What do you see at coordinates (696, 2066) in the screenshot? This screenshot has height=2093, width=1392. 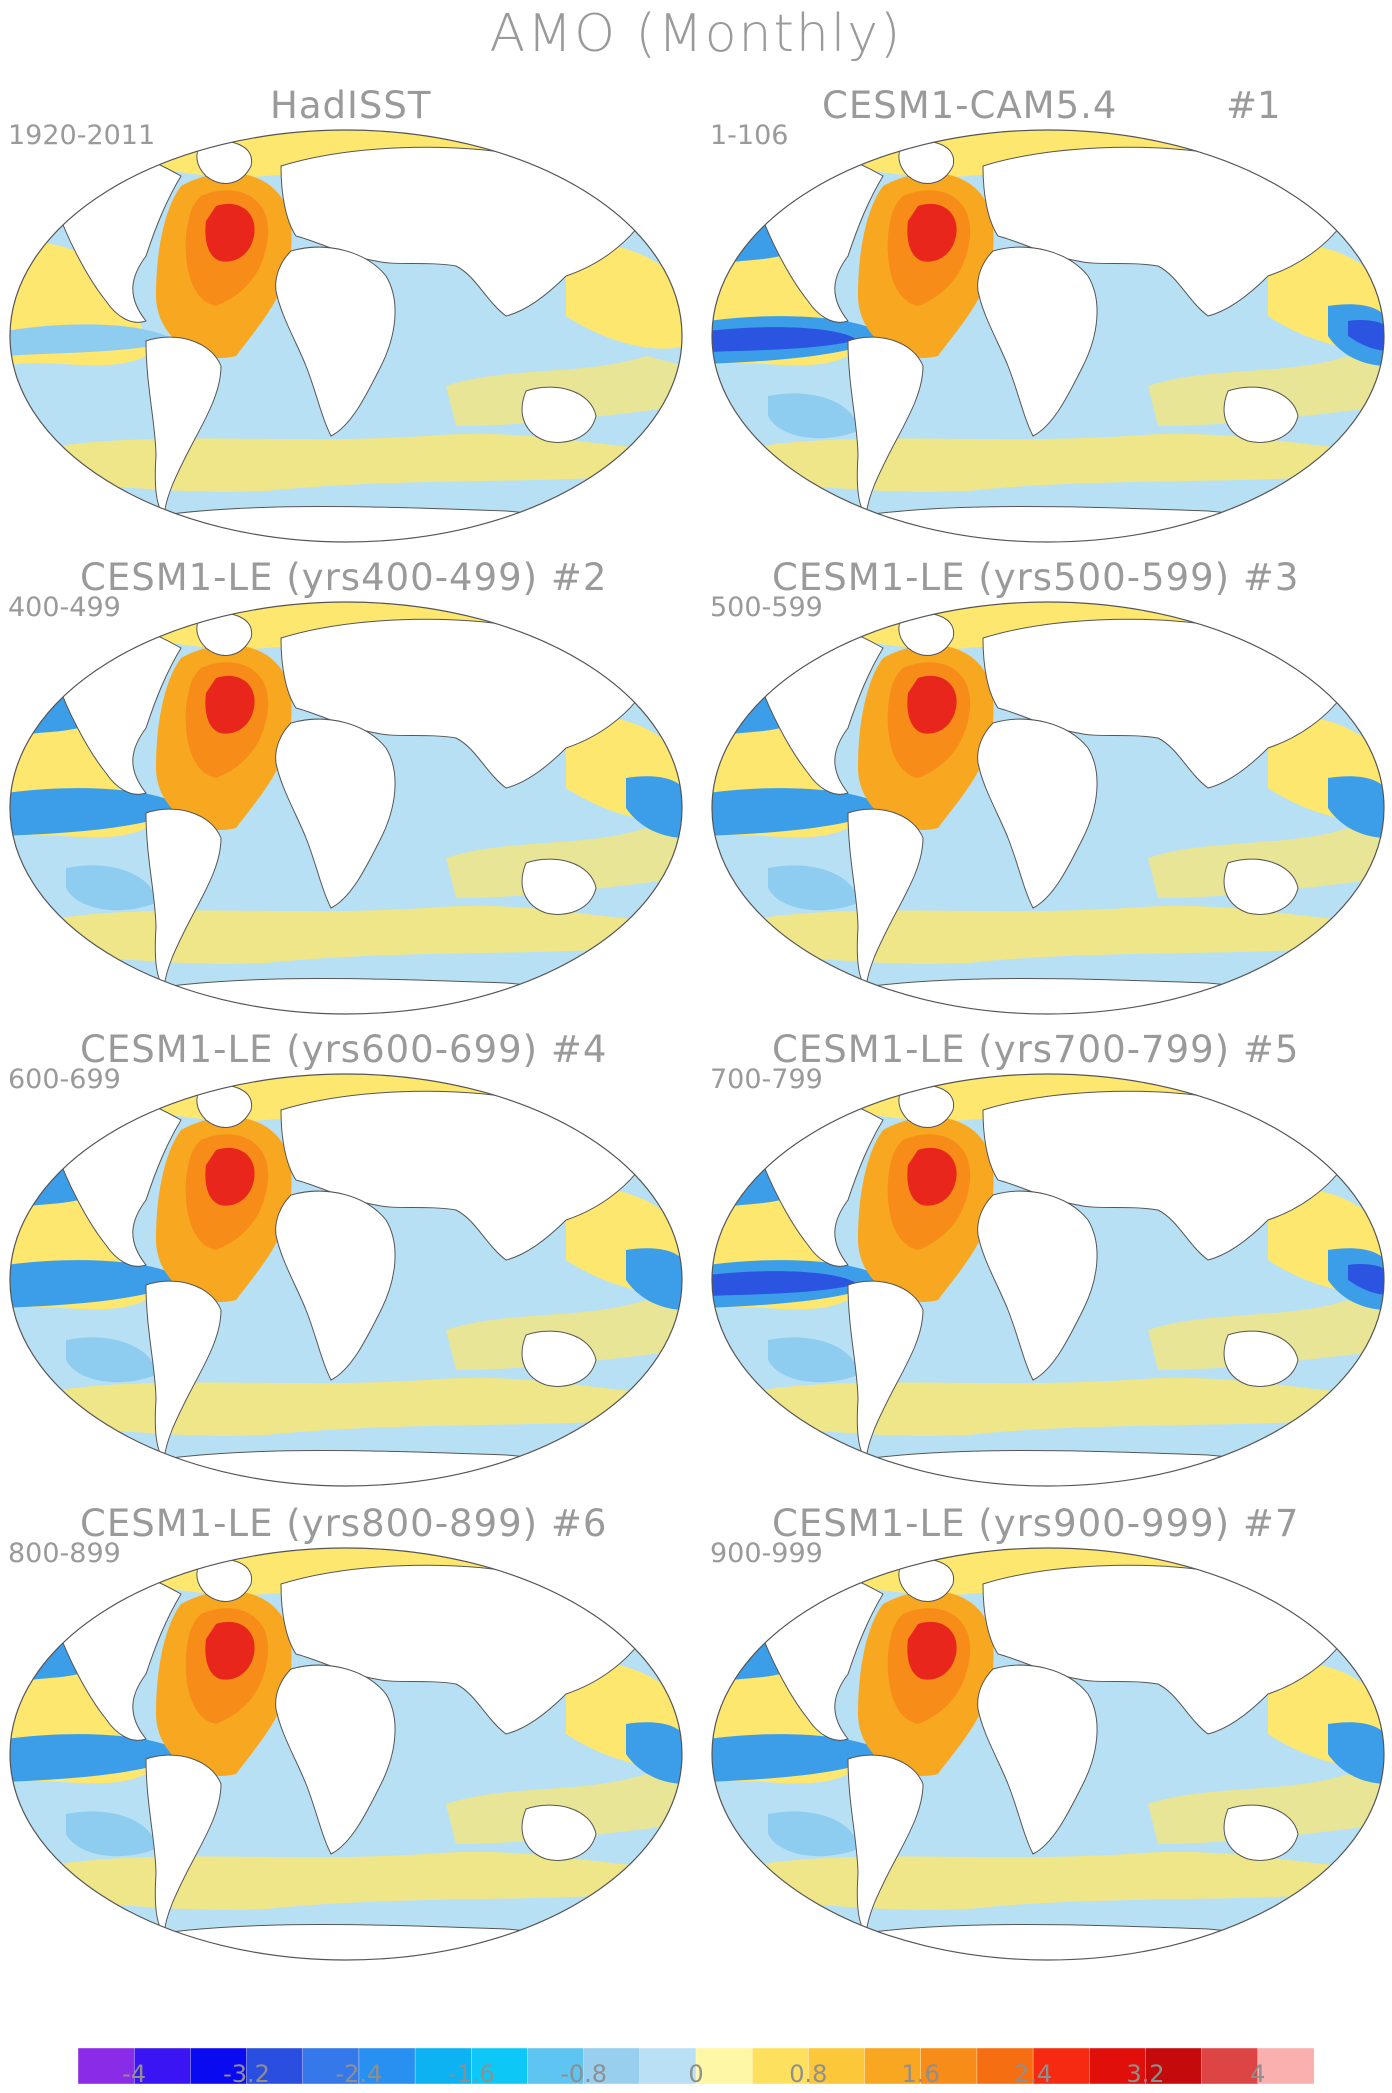 I see `colorbar` at bounding box center [696, 2066].